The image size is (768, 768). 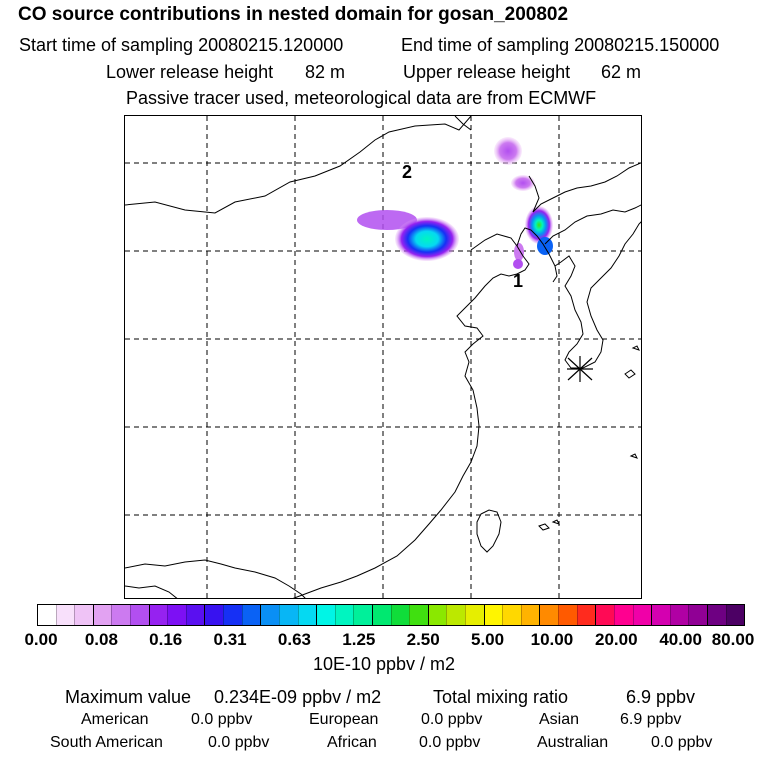 I want to click on colorbar-tick-label: 0.08, so click(x=101, y=639).